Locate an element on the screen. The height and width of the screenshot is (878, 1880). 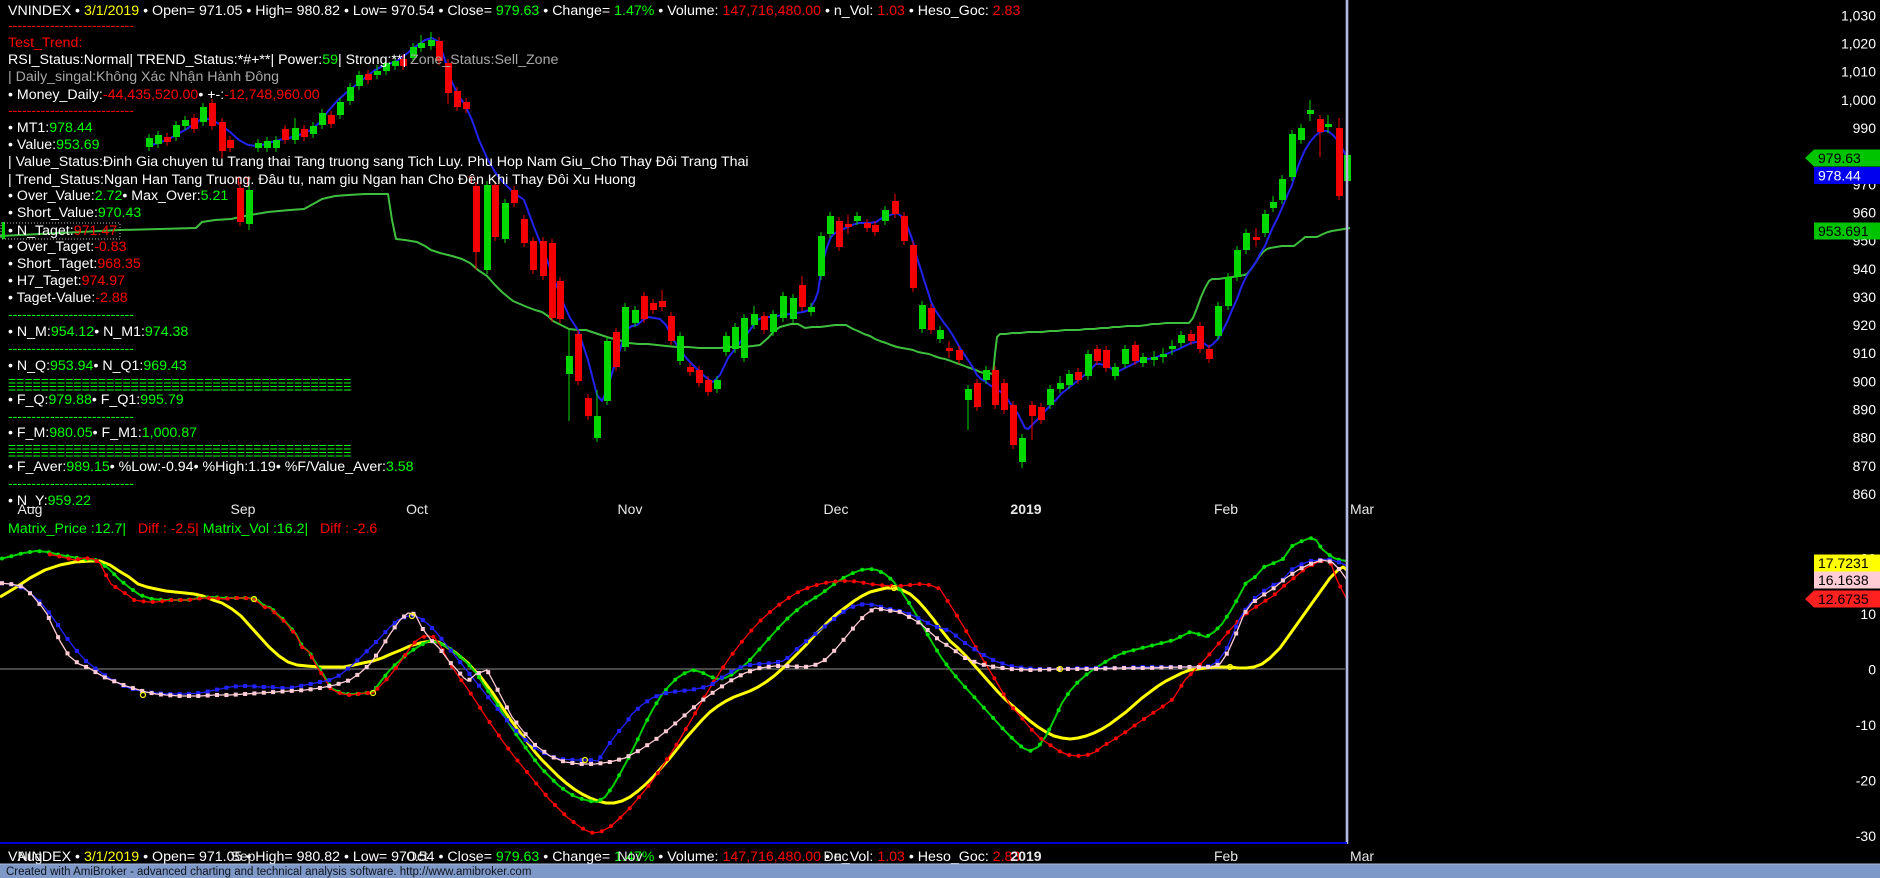
svg-text: • N_Q:953.94• N_Q1:969.43 is located at coordinates (97, 366).